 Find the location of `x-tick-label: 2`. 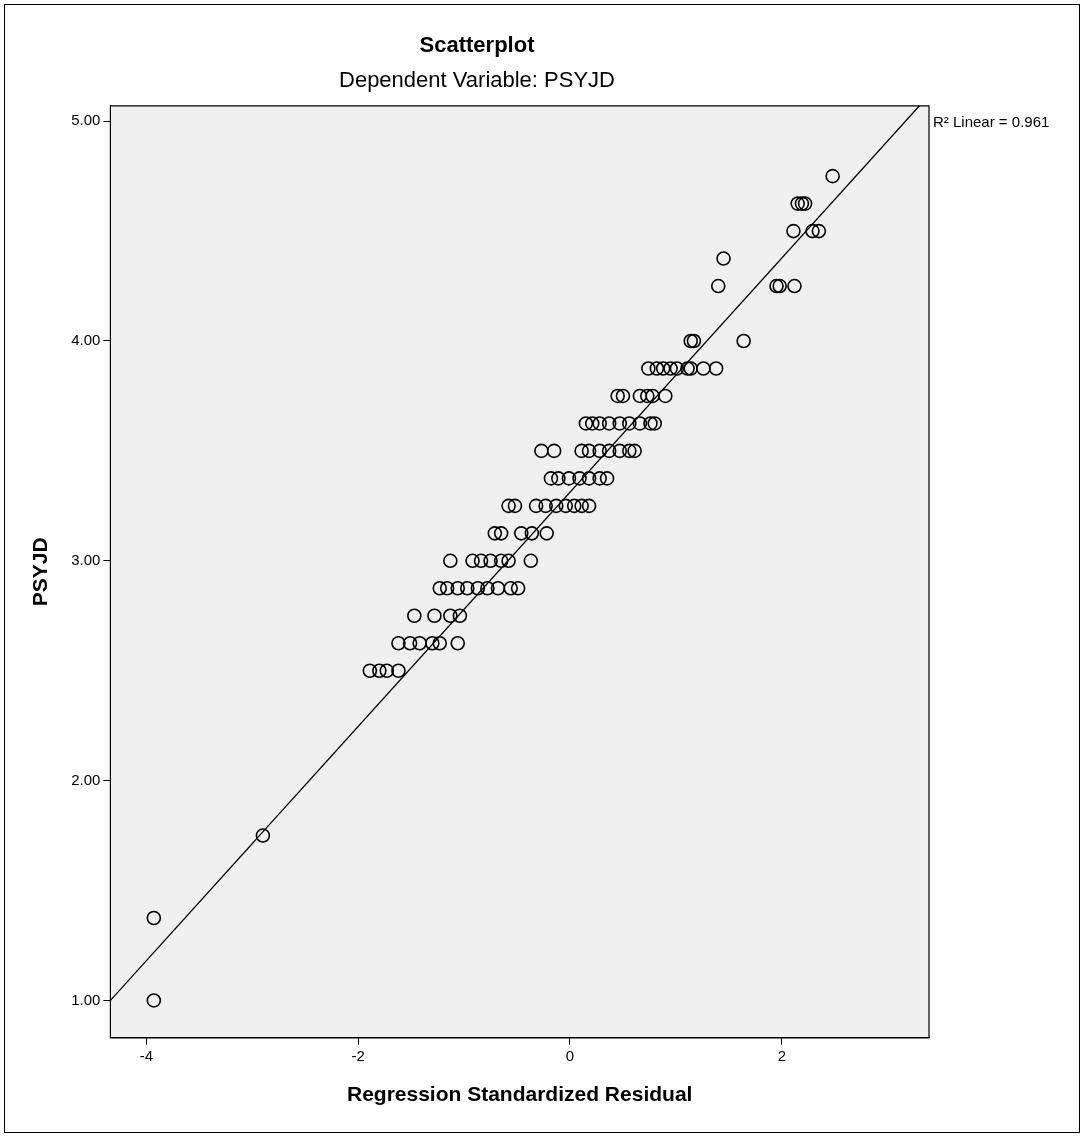

x-tick-label: 2 is located at coordinates (781, 1055).